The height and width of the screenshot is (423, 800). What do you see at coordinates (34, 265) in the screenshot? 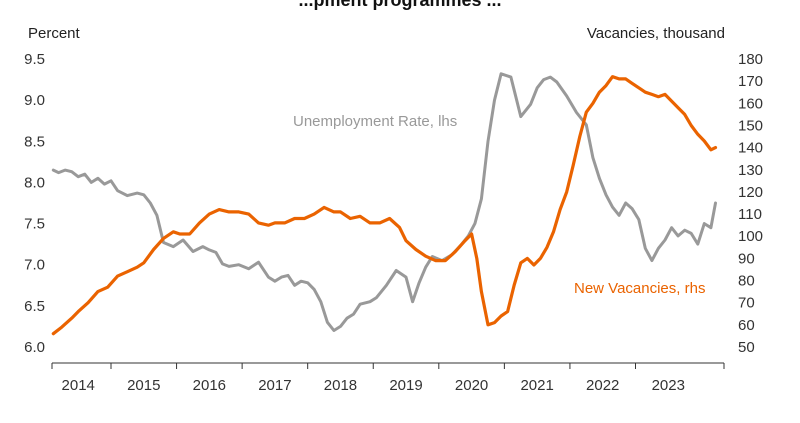
I see `left-tick-label: 7.0` at bounding box center [34, 265].